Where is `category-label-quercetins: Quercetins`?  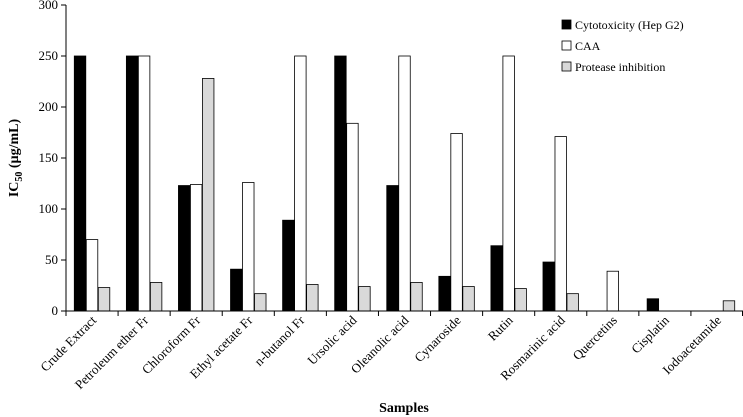 category-label-quercetins: Quercetins is located at coordinates (595, 338).